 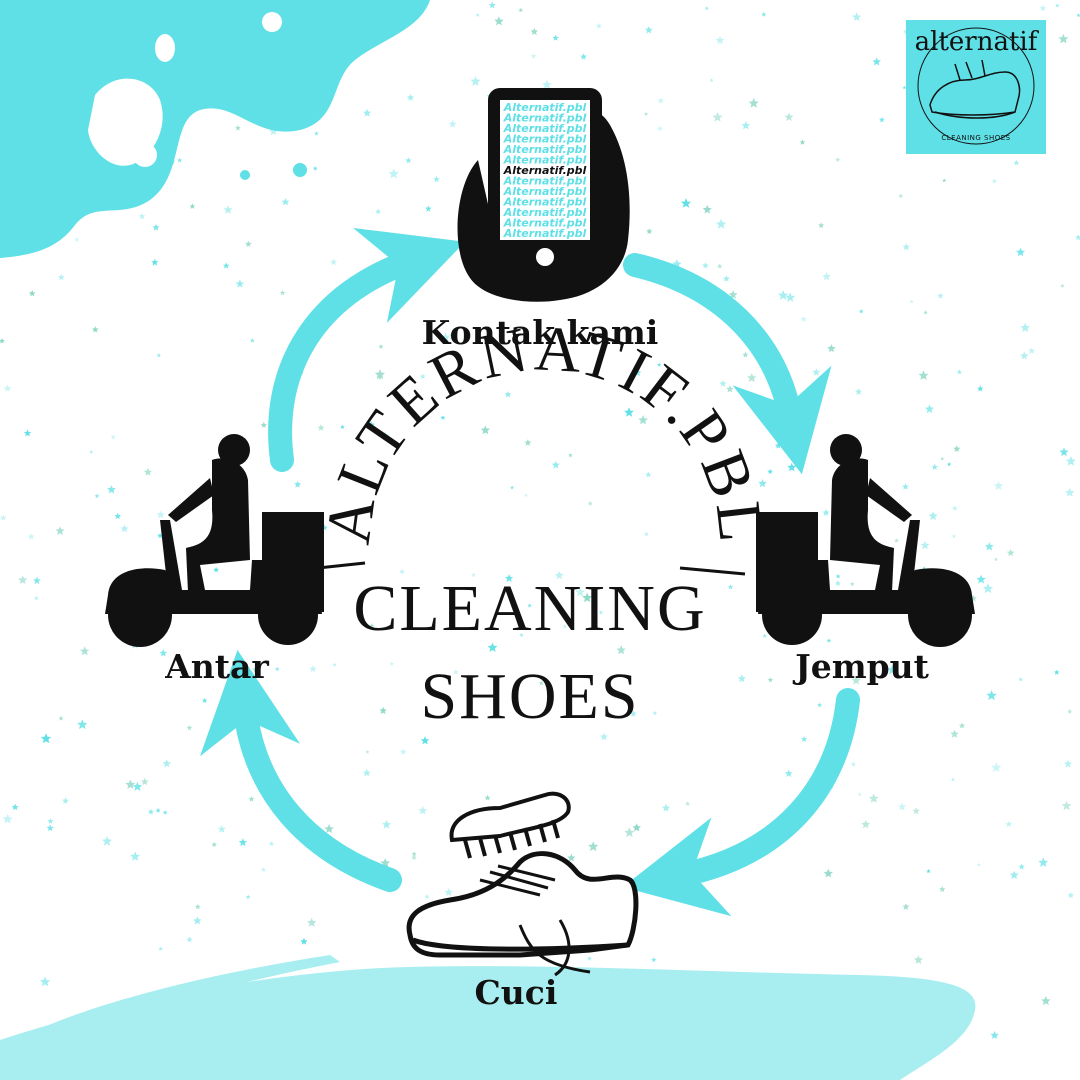 What do you see at coordinates (861, 666) in the screenshot?
I see `step-label-jemput: Jemput` at bounding box center [861, 666].